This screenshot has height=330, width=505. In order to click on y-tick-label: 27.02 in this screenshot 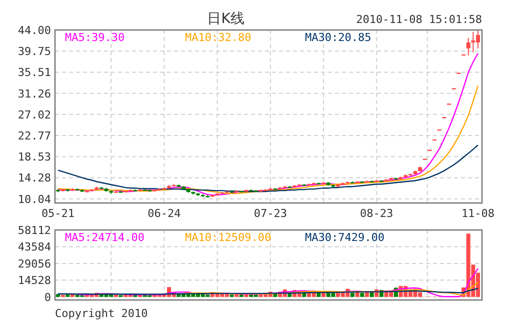, I will do `click(34, 115)`.